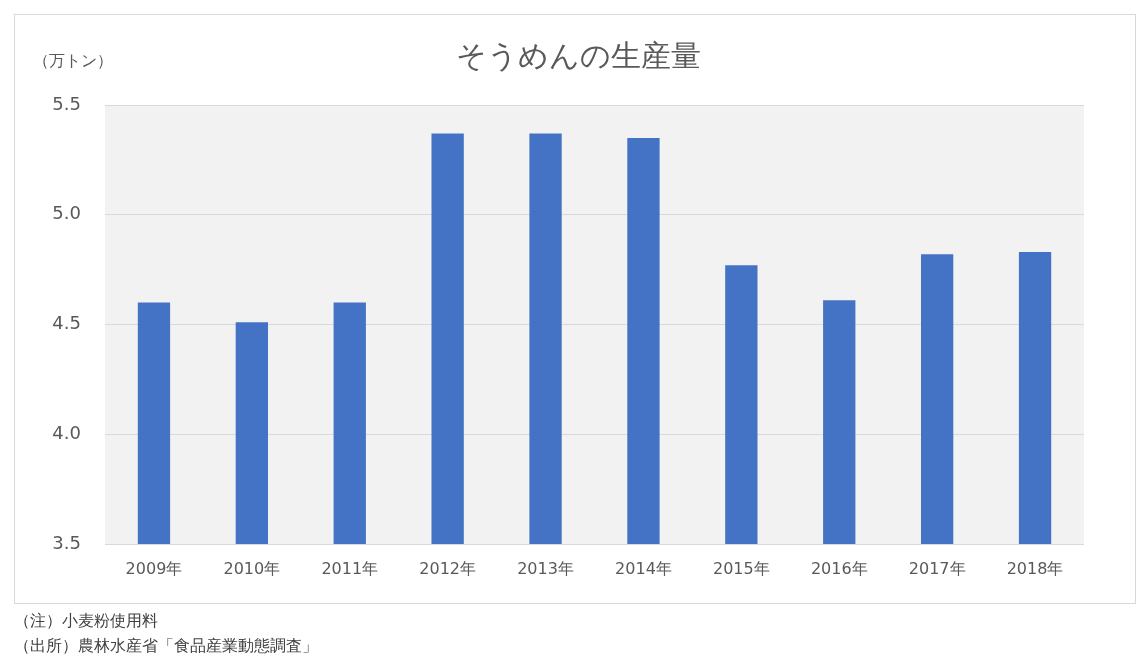  What do you see at coordinates (66, 542) in the screenshot?
I see `y-tick-label: 3.5` at bounding box center [66, 542].